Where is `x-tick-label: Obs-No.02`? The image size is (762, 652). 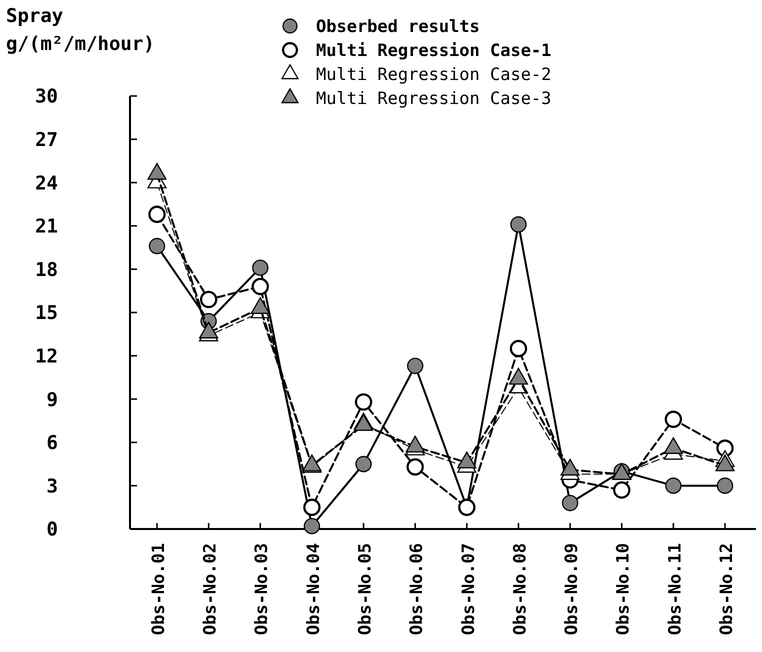 x-tick-label: Obs-No.02 is located at coordinates (210, 589).